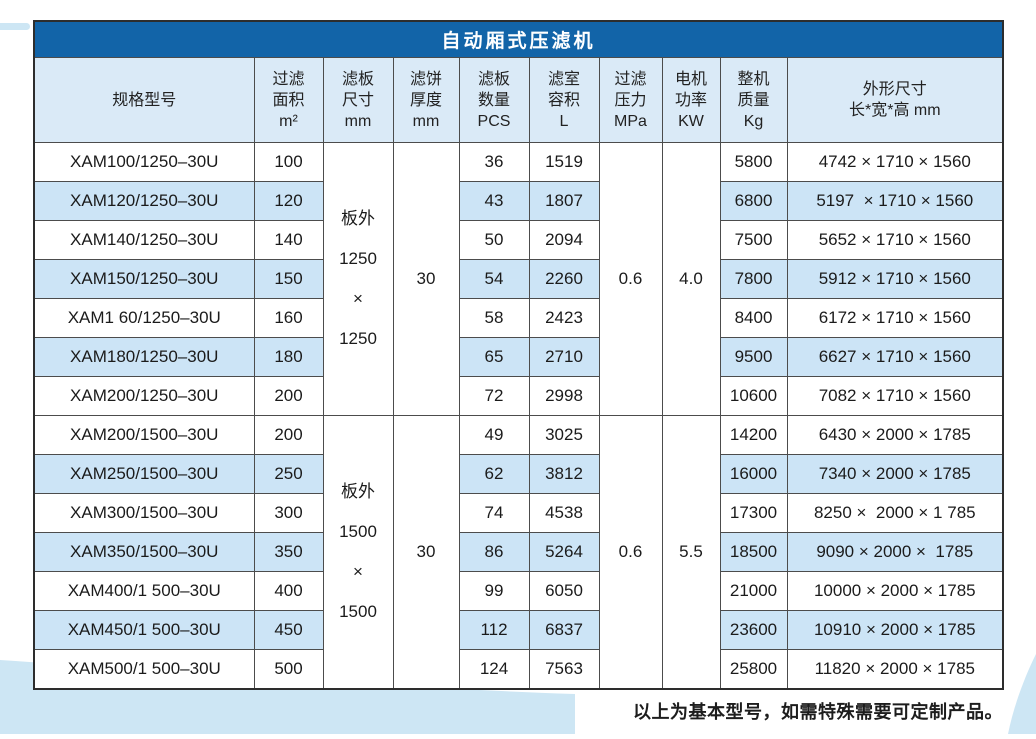 The height and width of the screenshot is (739, 1036). I want to click on area-cell: 350, so click(288, 552).